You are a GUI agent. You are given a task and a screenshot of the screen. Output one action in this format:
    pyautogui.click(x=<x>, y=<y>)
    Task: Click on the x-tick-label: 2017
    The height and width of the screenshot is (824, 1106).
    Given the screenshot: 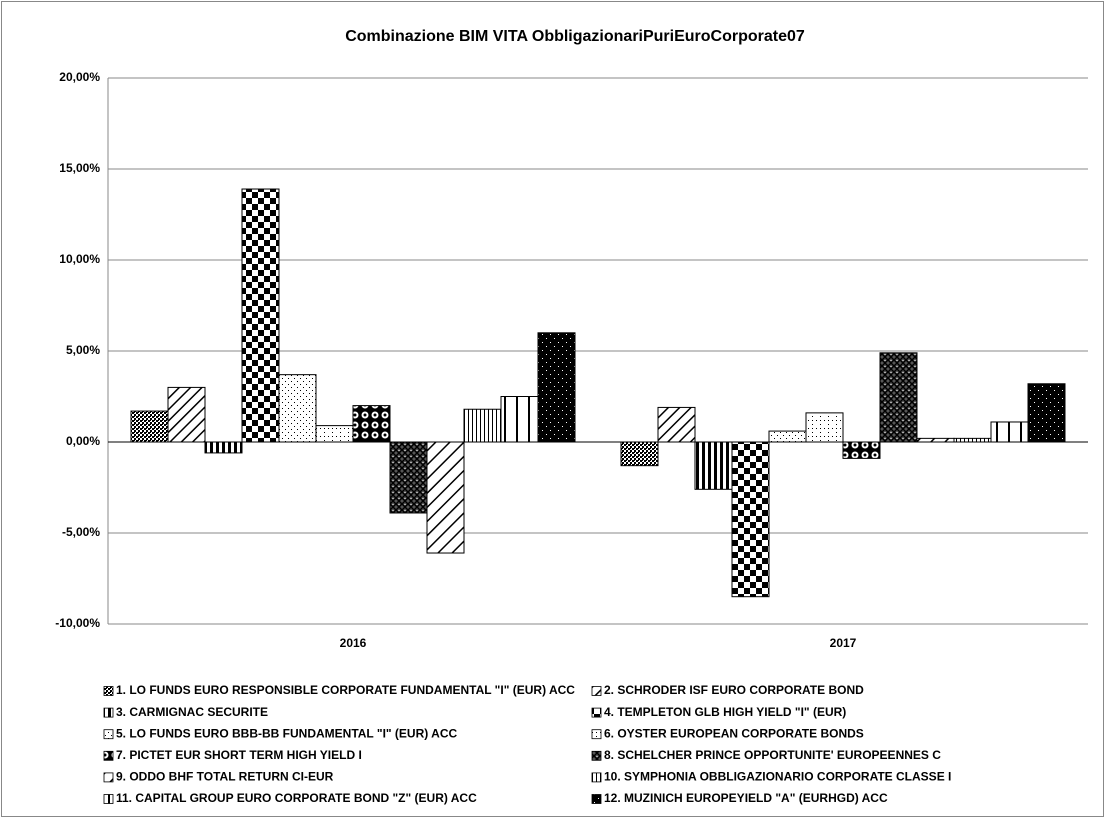 What is the action you would take?
    pyautogui.click(x=843, y=643)
    